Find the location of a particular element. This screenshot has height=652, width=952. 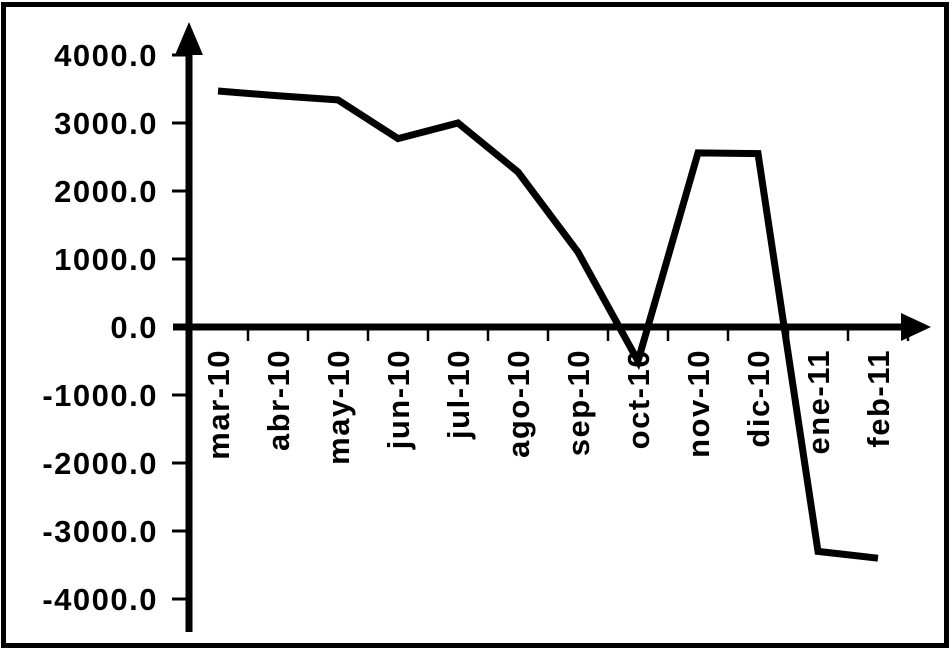

x-axis-tick-label: jul-10 is located at coordinates (458, 394).